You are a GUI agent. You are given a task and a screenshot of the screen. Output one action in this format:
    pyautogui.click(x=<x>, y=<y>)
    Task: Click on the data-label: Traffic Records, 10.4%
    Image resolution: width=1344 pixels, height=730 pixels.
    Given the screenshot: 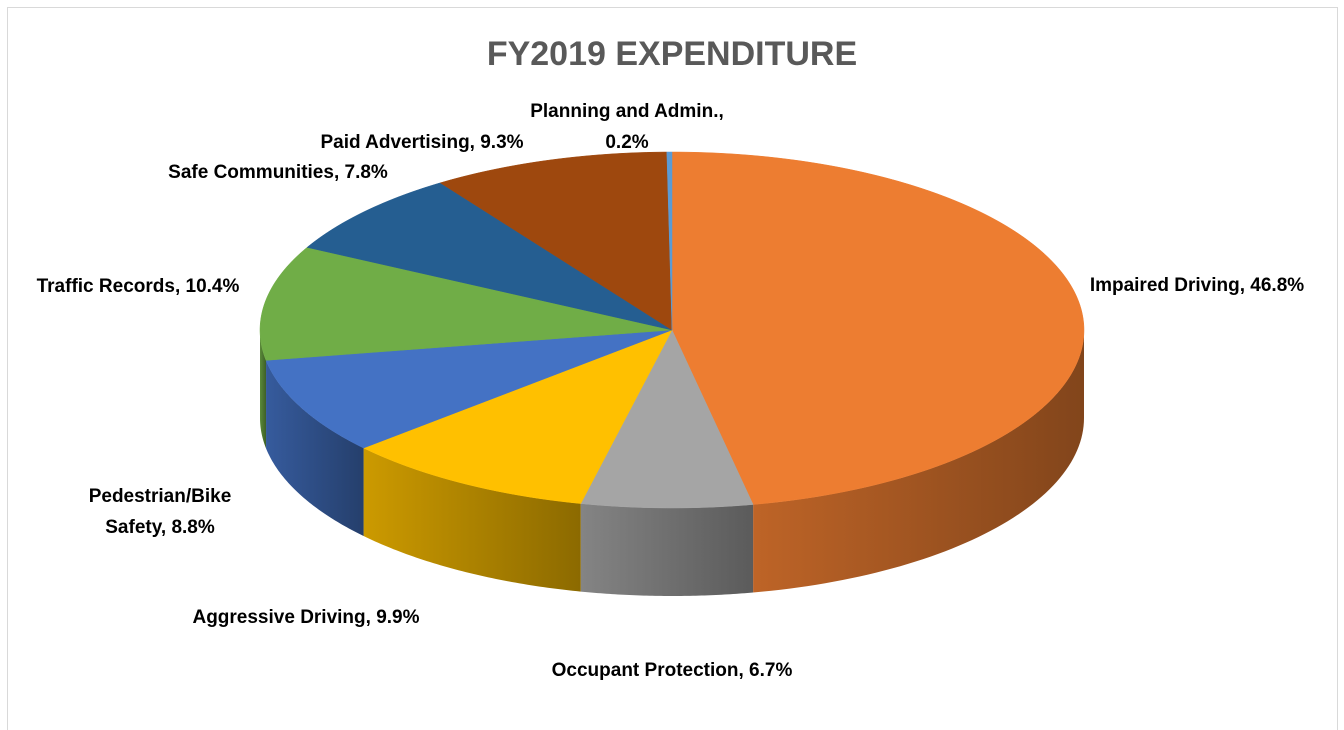 What is the action you would take?
    pyautogui.click(x=144, y=286)
    